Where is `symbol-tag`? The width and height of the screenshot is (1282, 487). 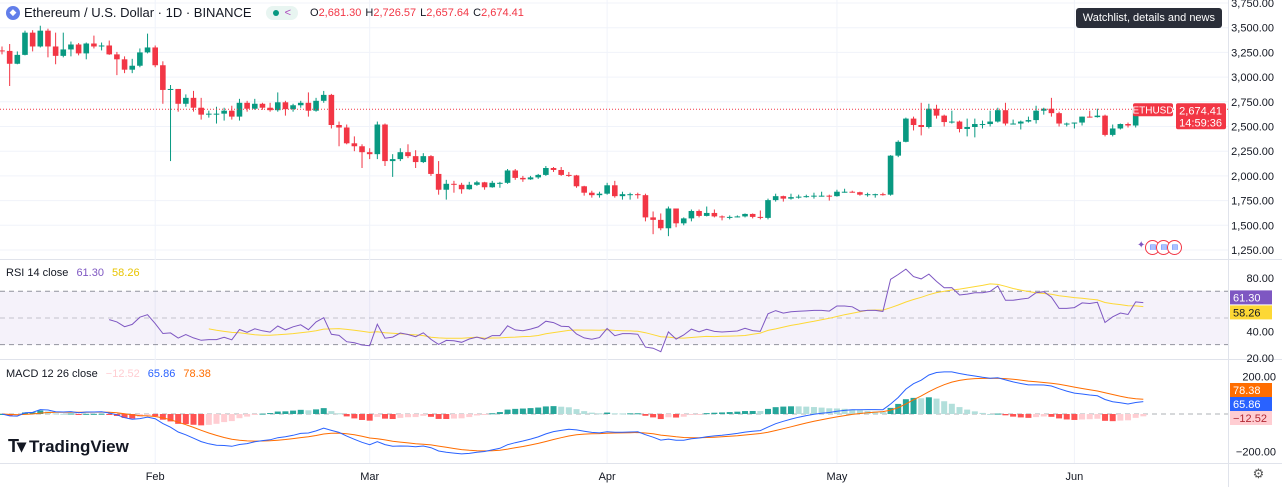 symbol-tag is located at coordinates (1153, 110).